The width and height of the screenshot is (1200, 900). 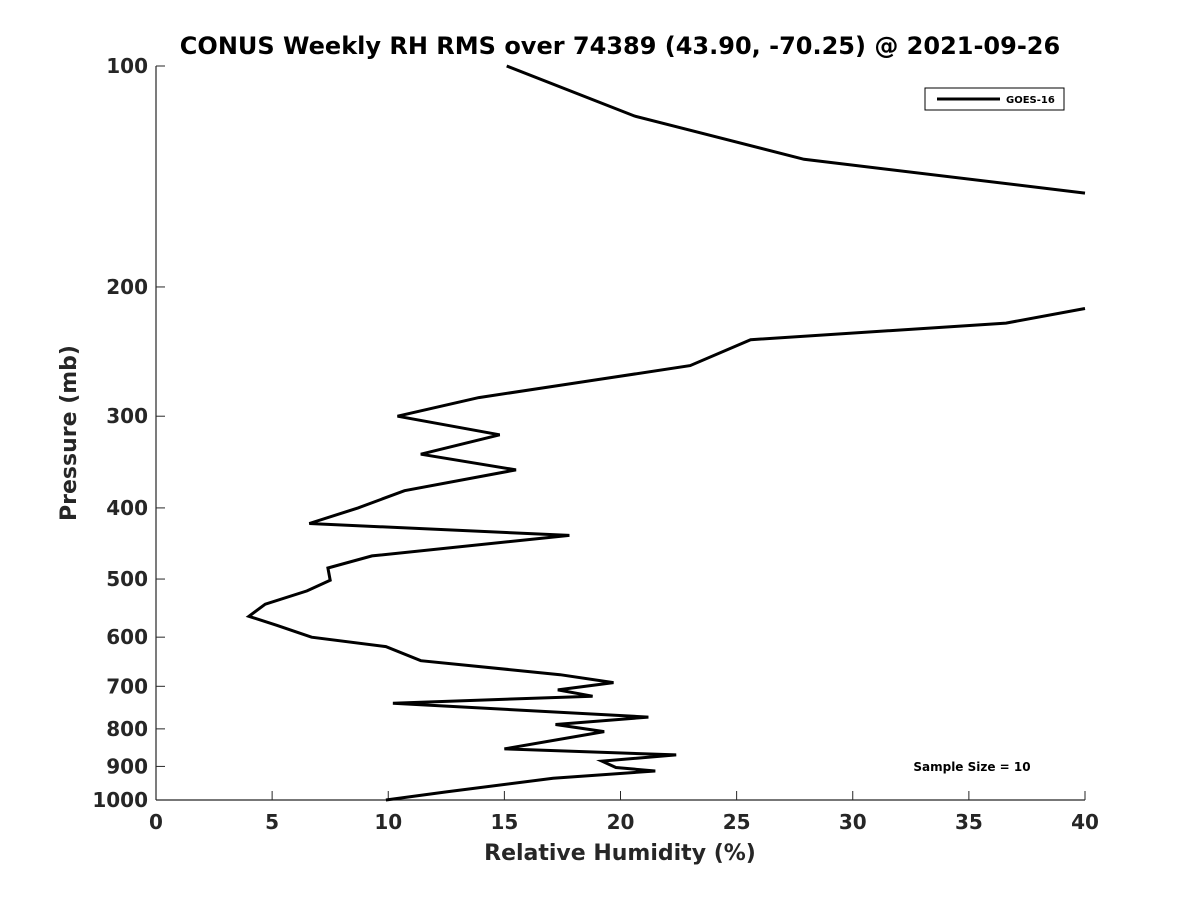 What do you see at coordinates (127, 766) in the screenshot?
I see `y-tick-label: 900` at bounding box center [127, 766].